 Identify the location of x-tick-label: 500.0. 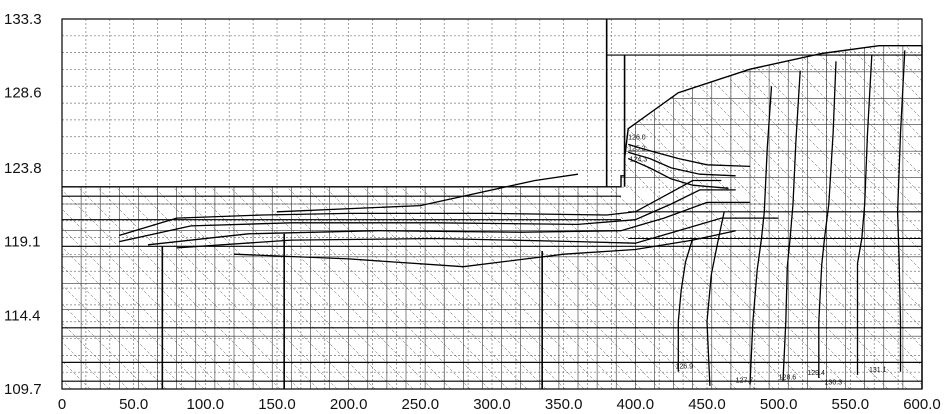
(779, 404).